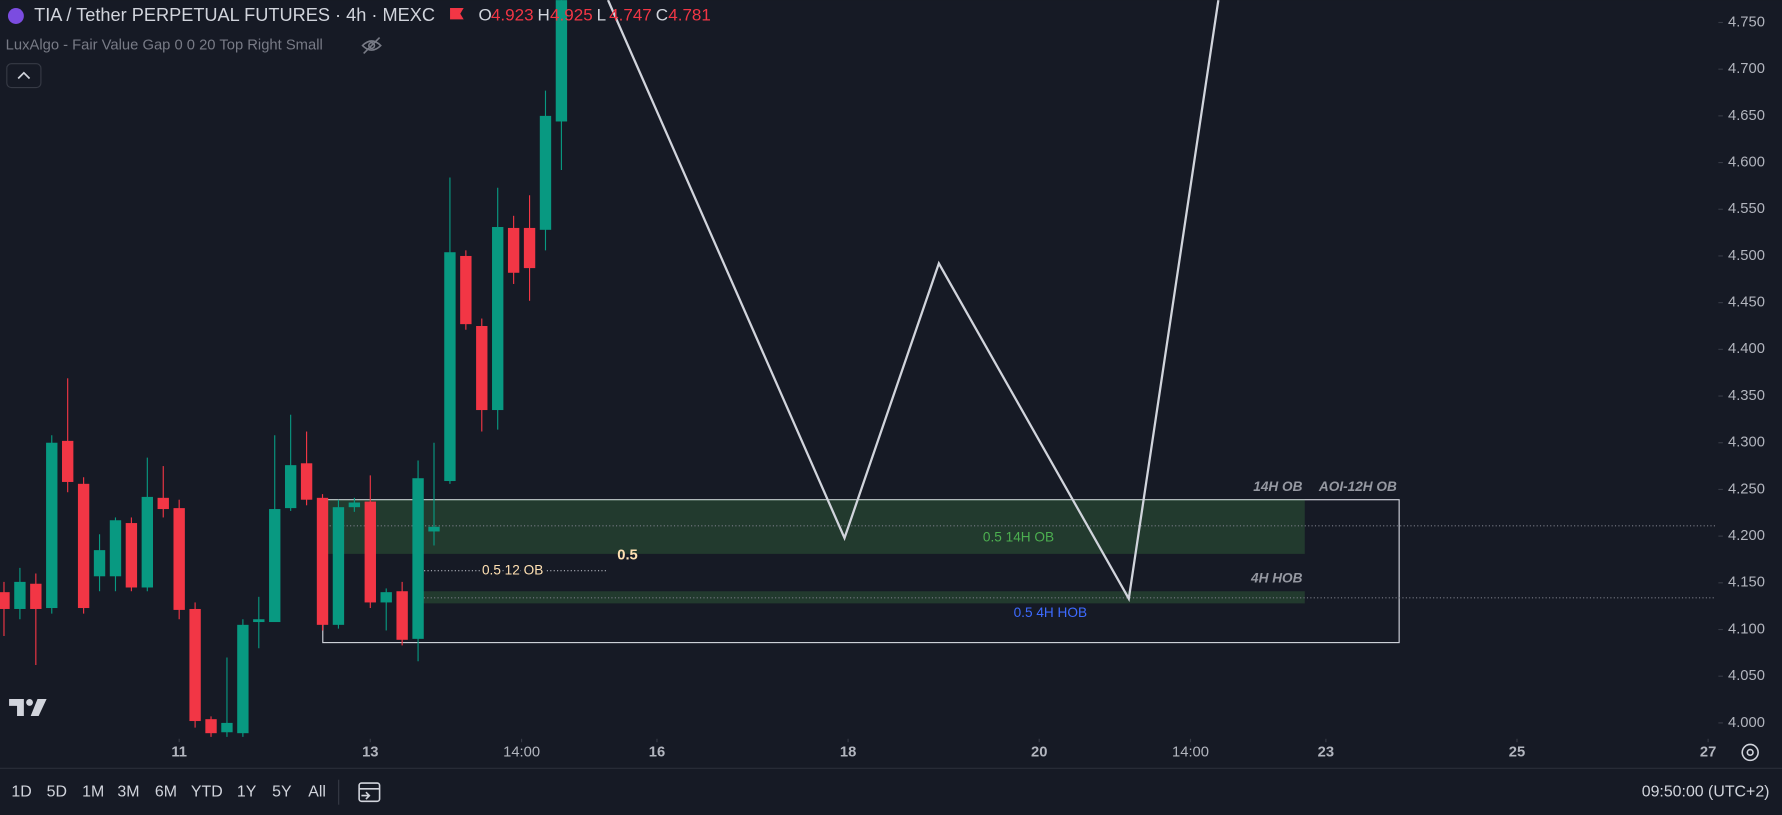  I want to click on eye-icon, so click(371, 46).